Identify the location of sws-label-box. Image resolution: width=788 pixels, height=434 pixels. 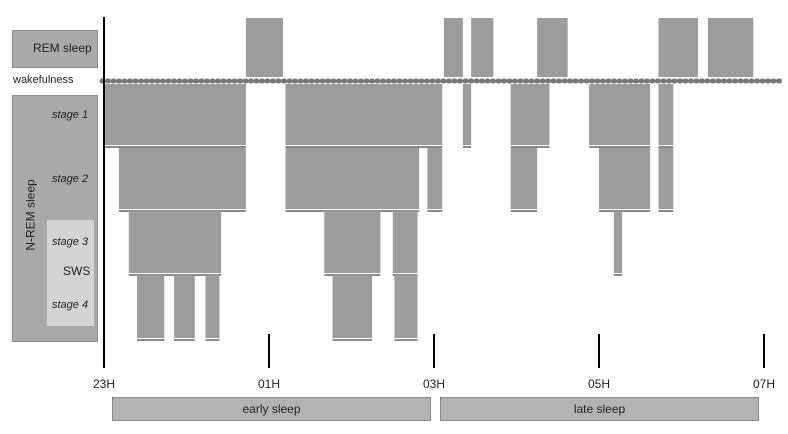
(70, 273).